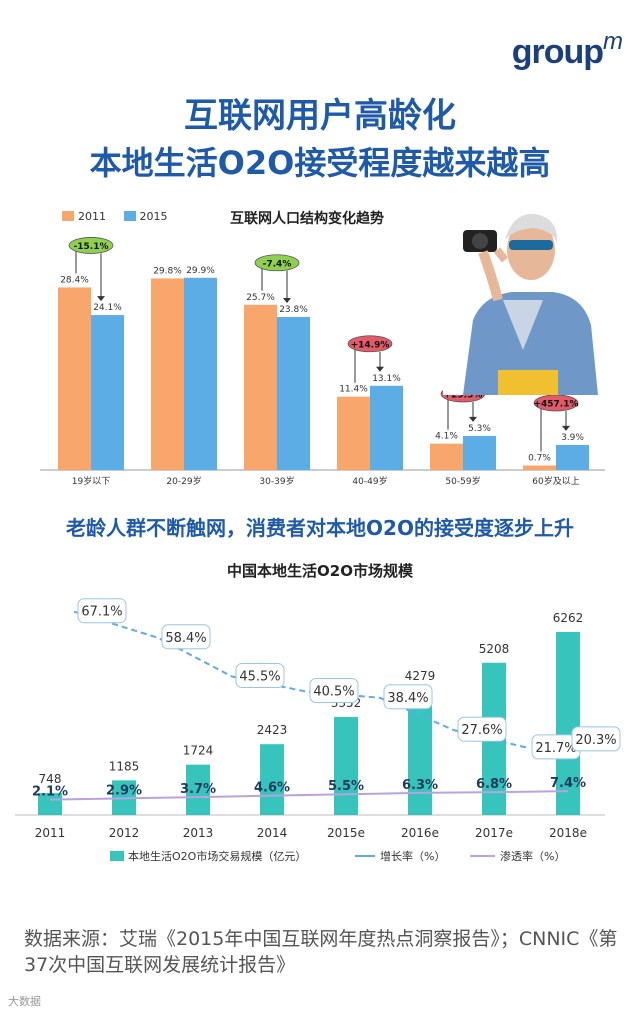 This screenshot has height=1015, width=640. Describe the element at coordinates (462, 481) in the screenshot. I see `category-50-59岁: 50-59岁` at that location.